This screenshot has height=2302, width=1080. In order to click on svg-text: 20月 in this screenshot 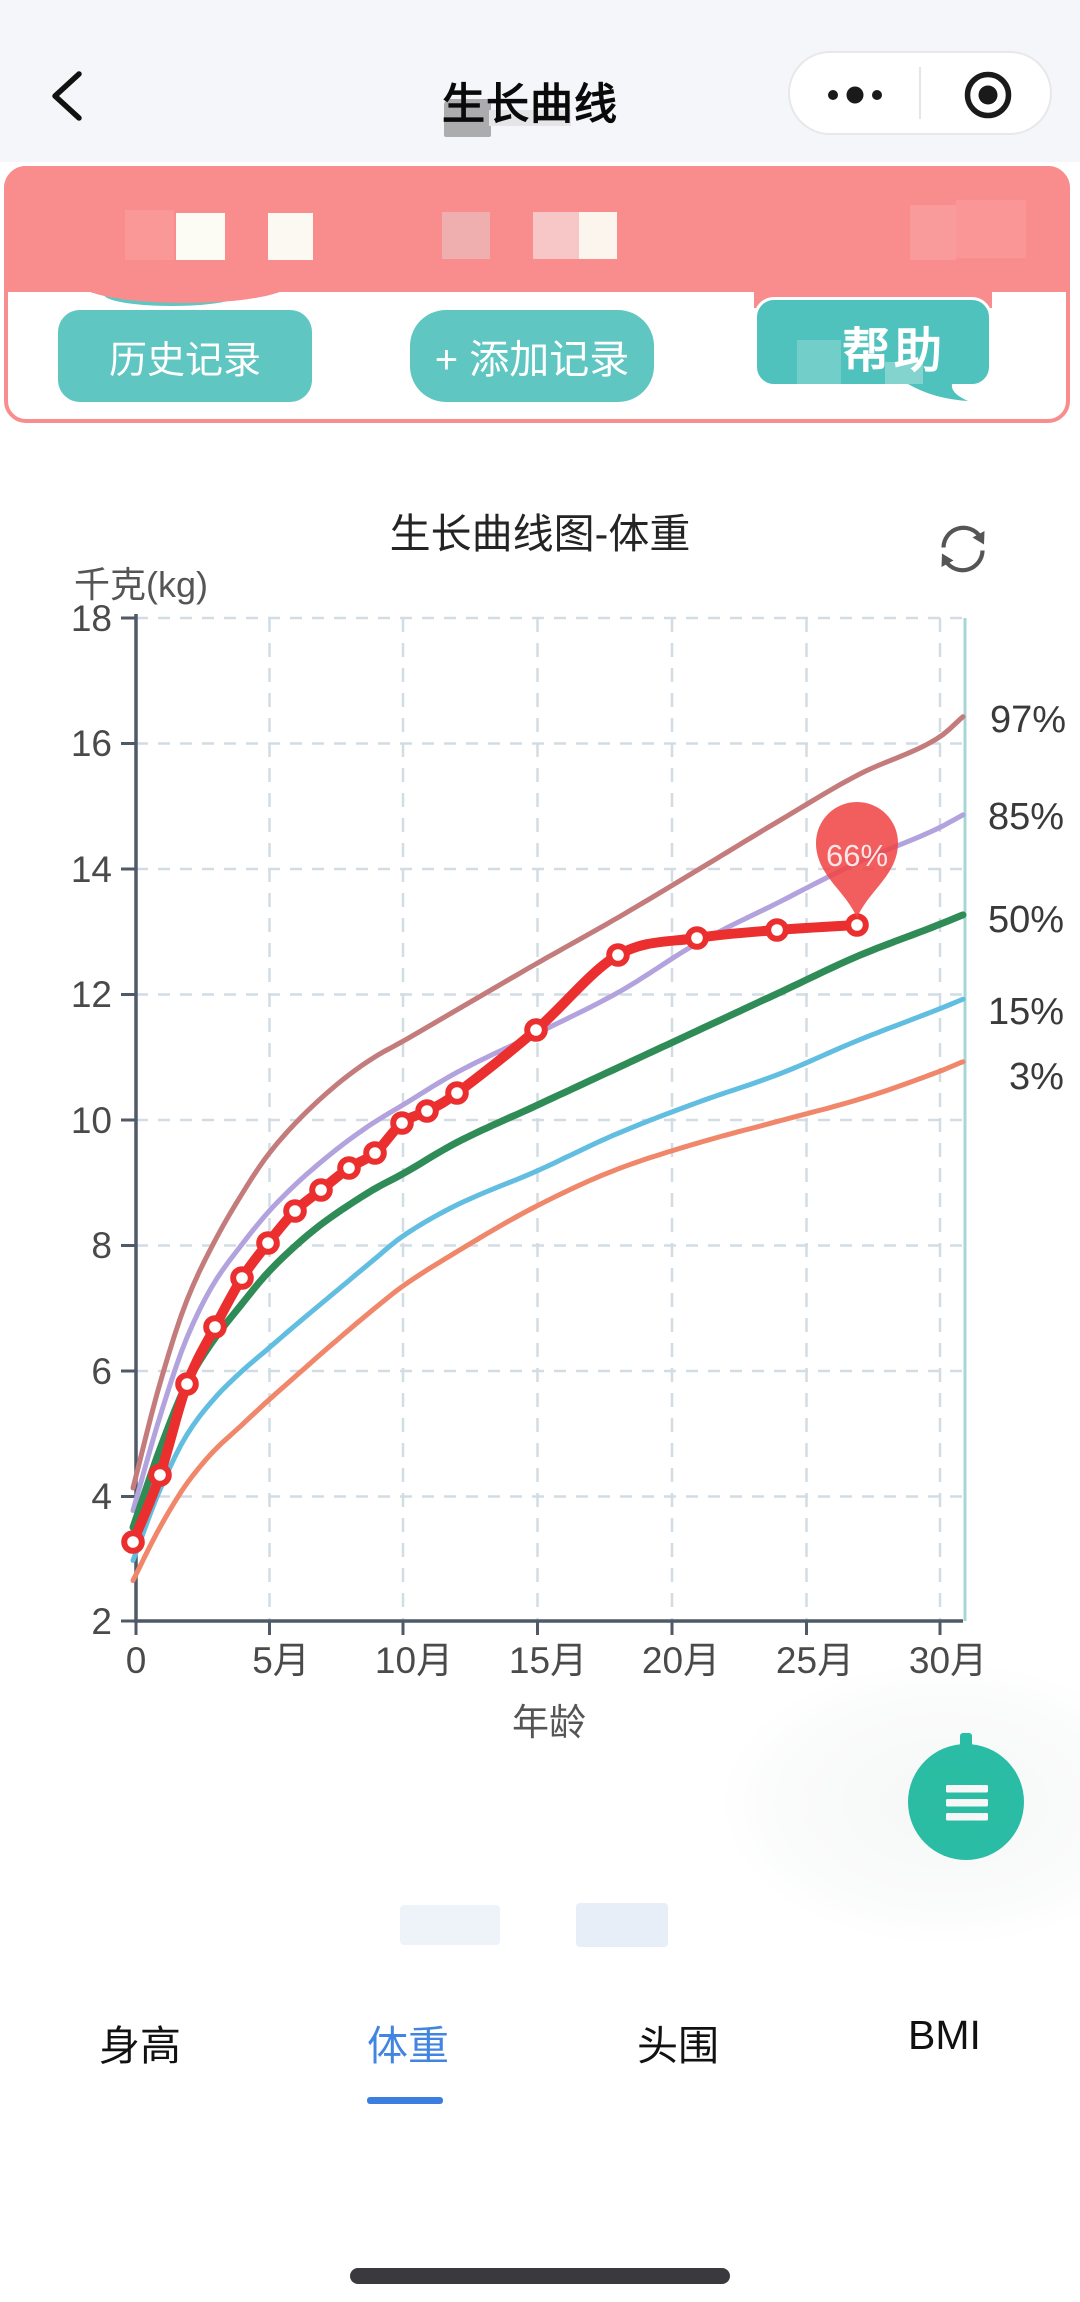, I will do `click(681, 1660)`.